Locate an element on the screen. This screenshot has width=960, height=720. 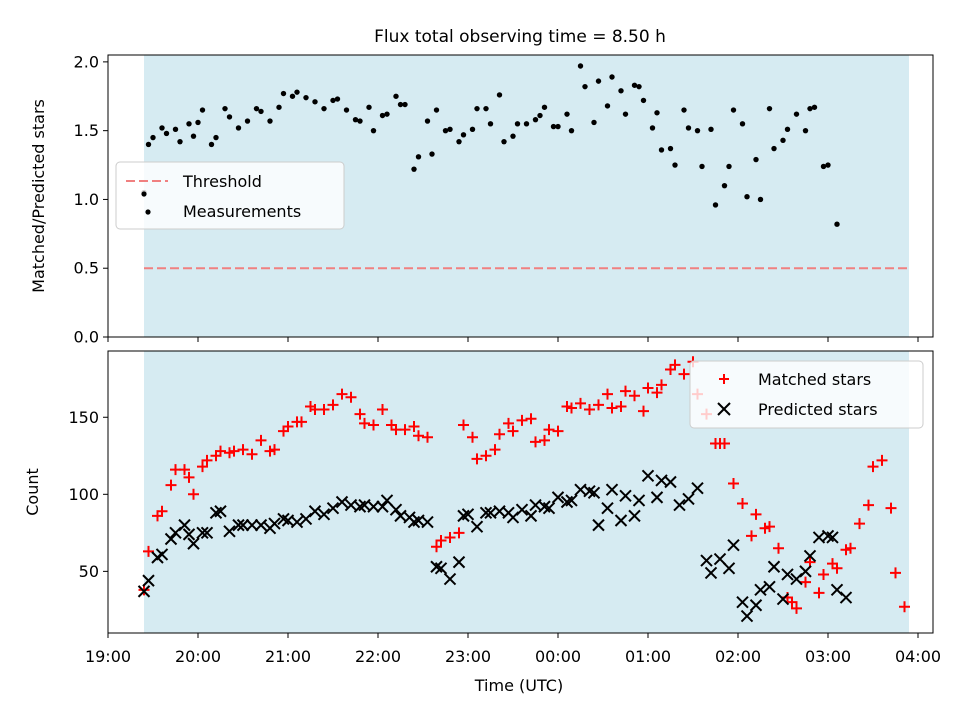
count-xtick-label: 02:00 is located at coordinates (738, 656).